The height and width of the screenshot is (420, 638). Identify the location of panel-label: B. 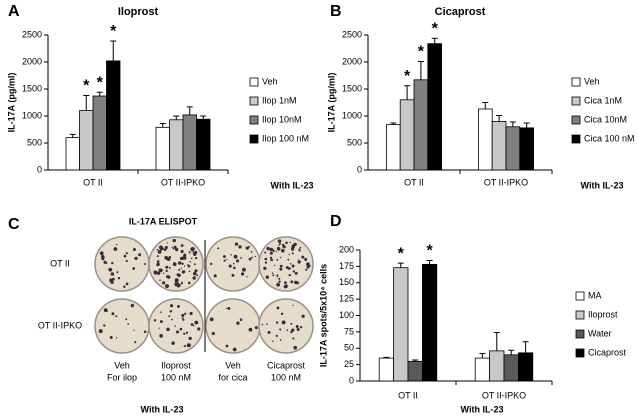
(336, 11).